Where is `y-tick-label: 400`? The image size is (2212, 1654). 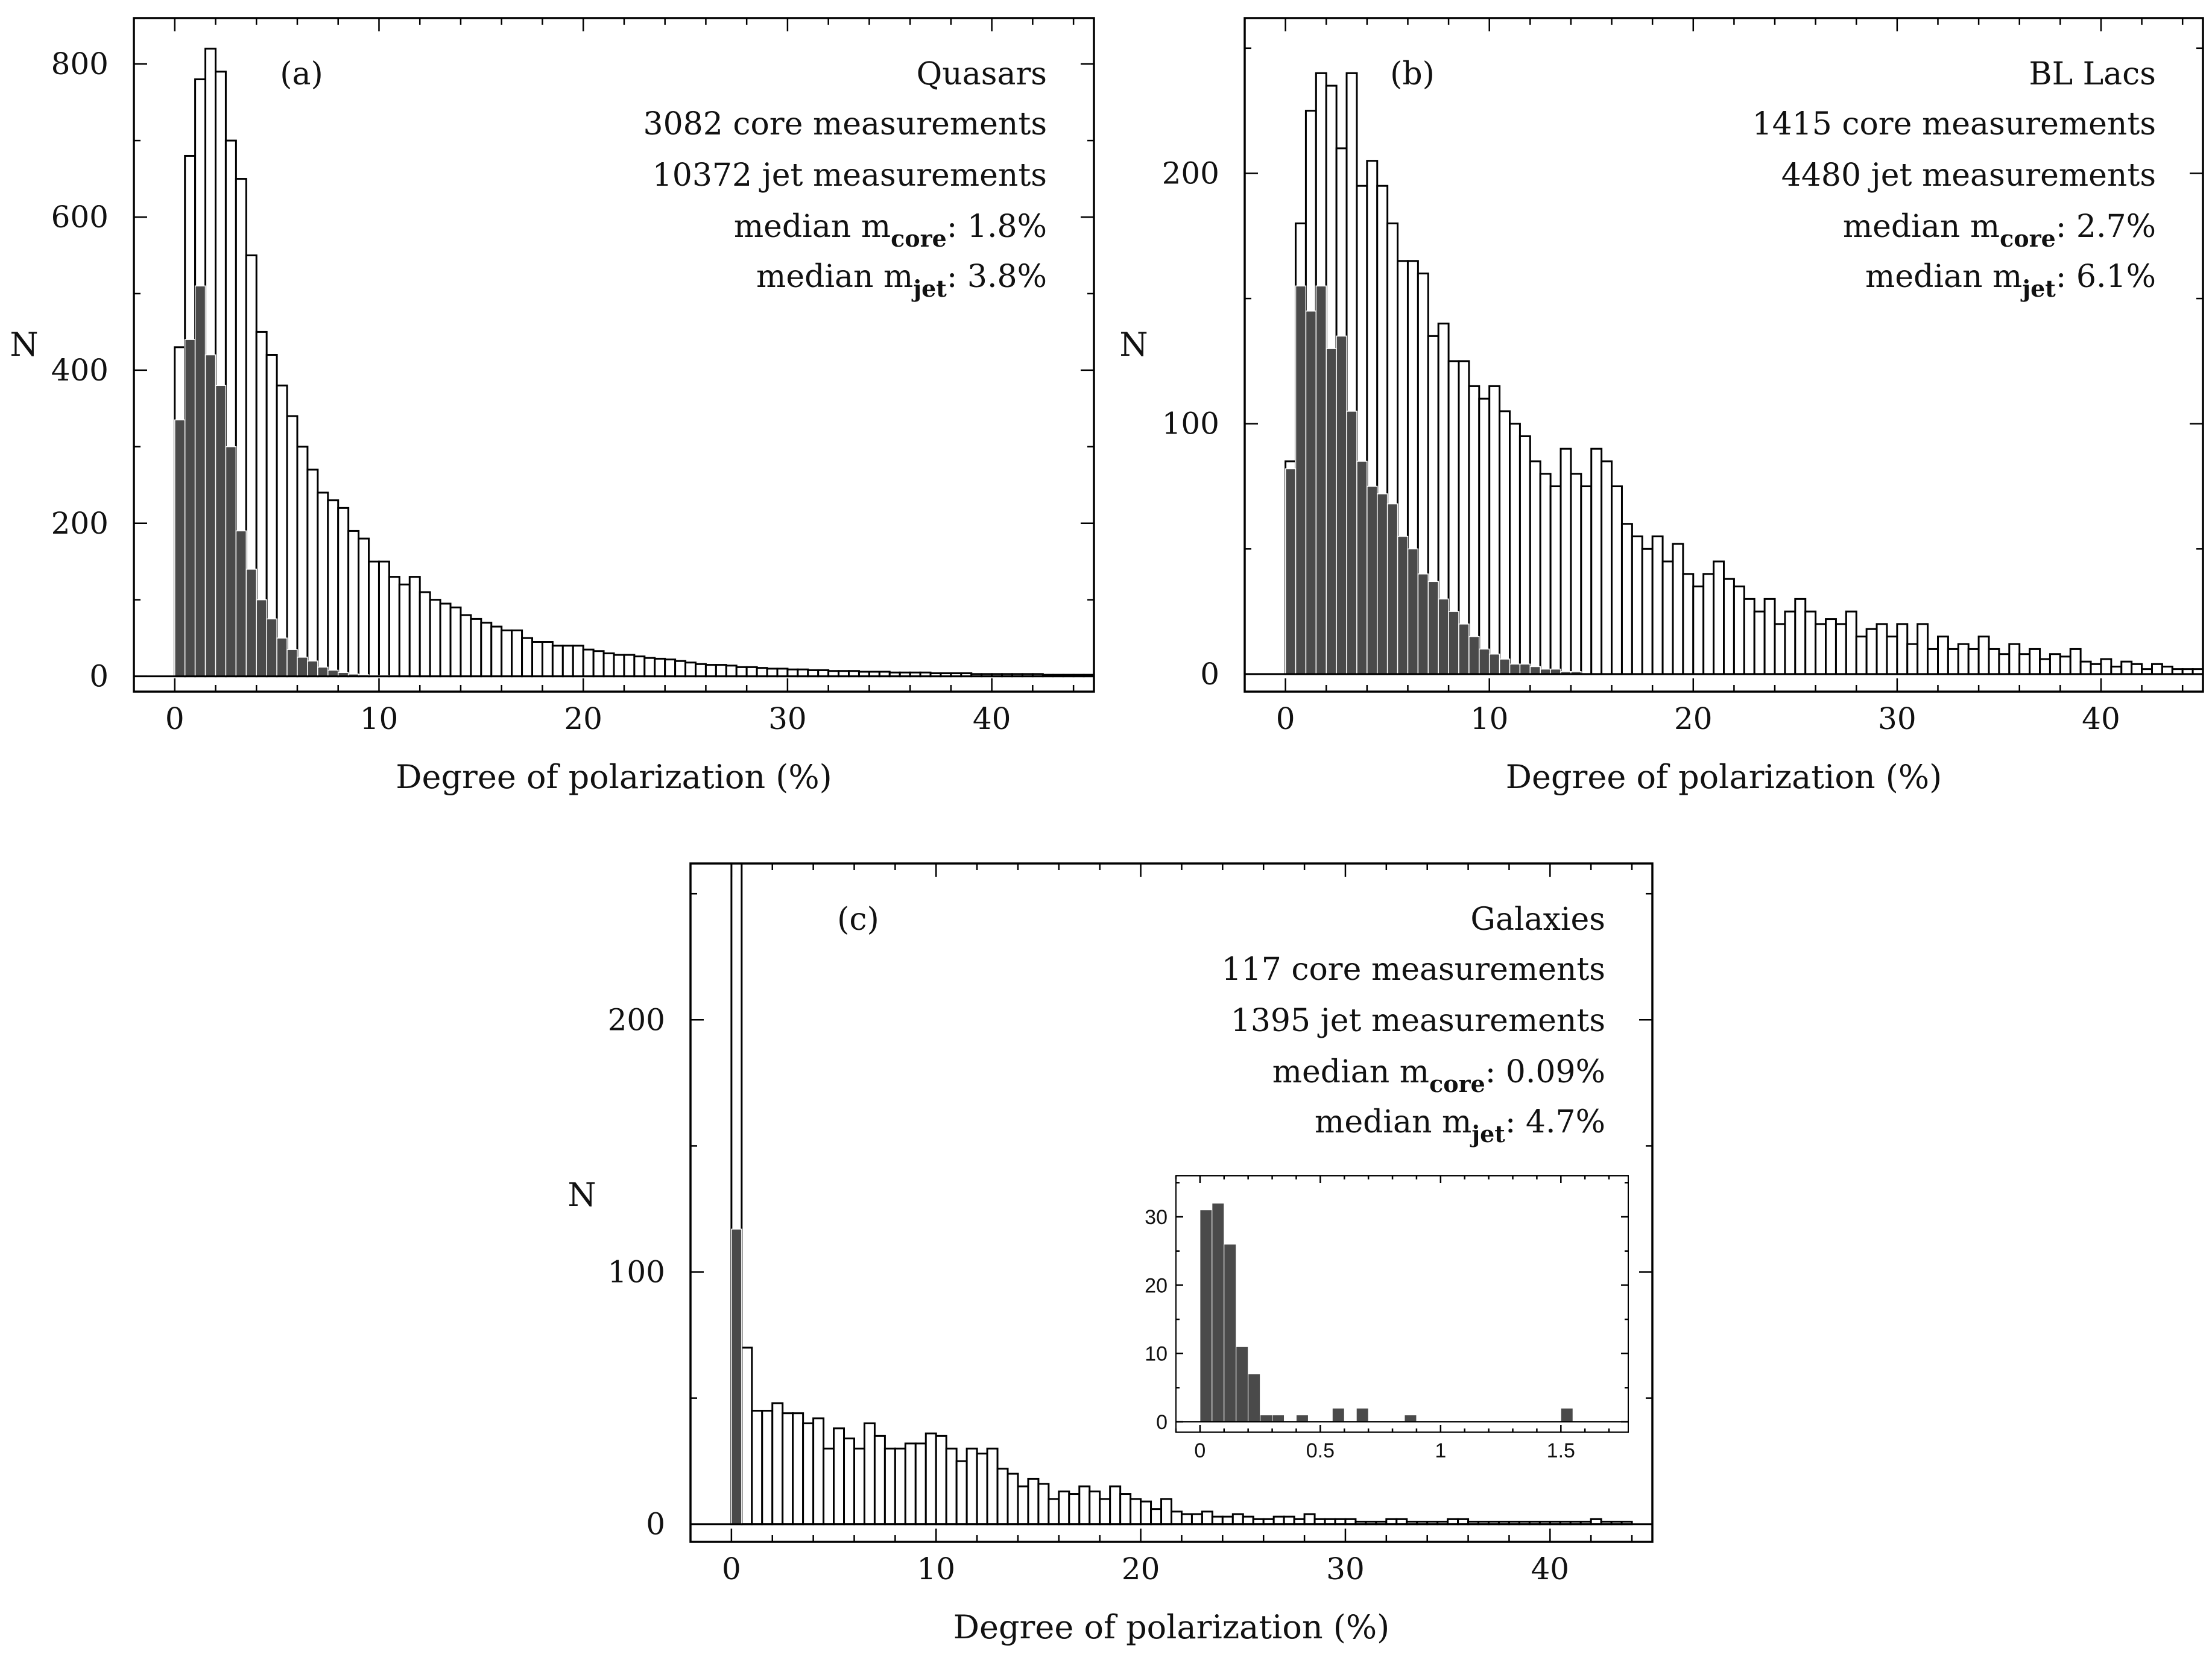
y-tick-label: 400 is located at coordinates (80, 371).